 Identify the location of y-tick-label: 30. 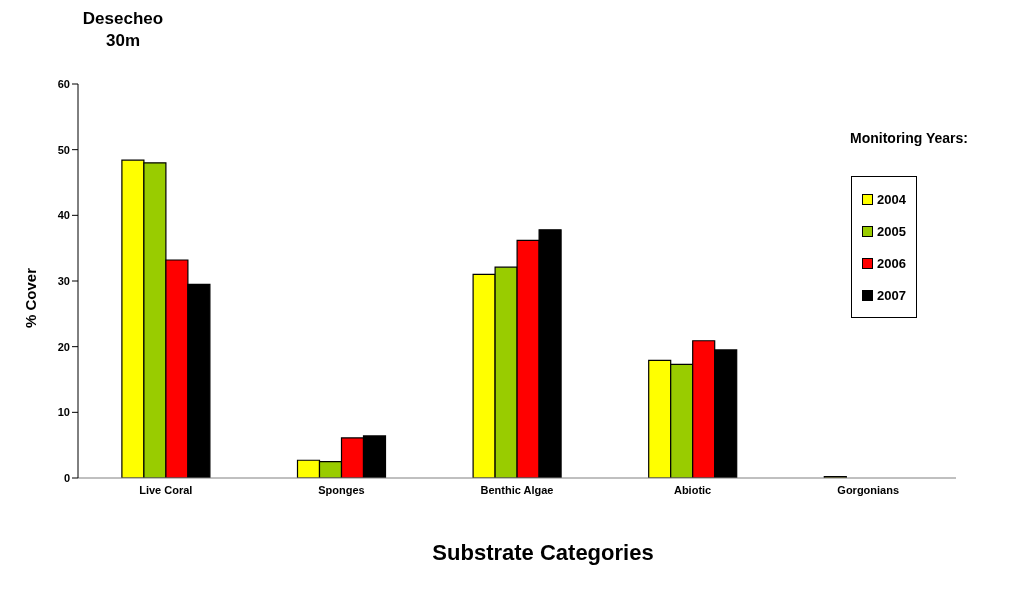
(63, 280).